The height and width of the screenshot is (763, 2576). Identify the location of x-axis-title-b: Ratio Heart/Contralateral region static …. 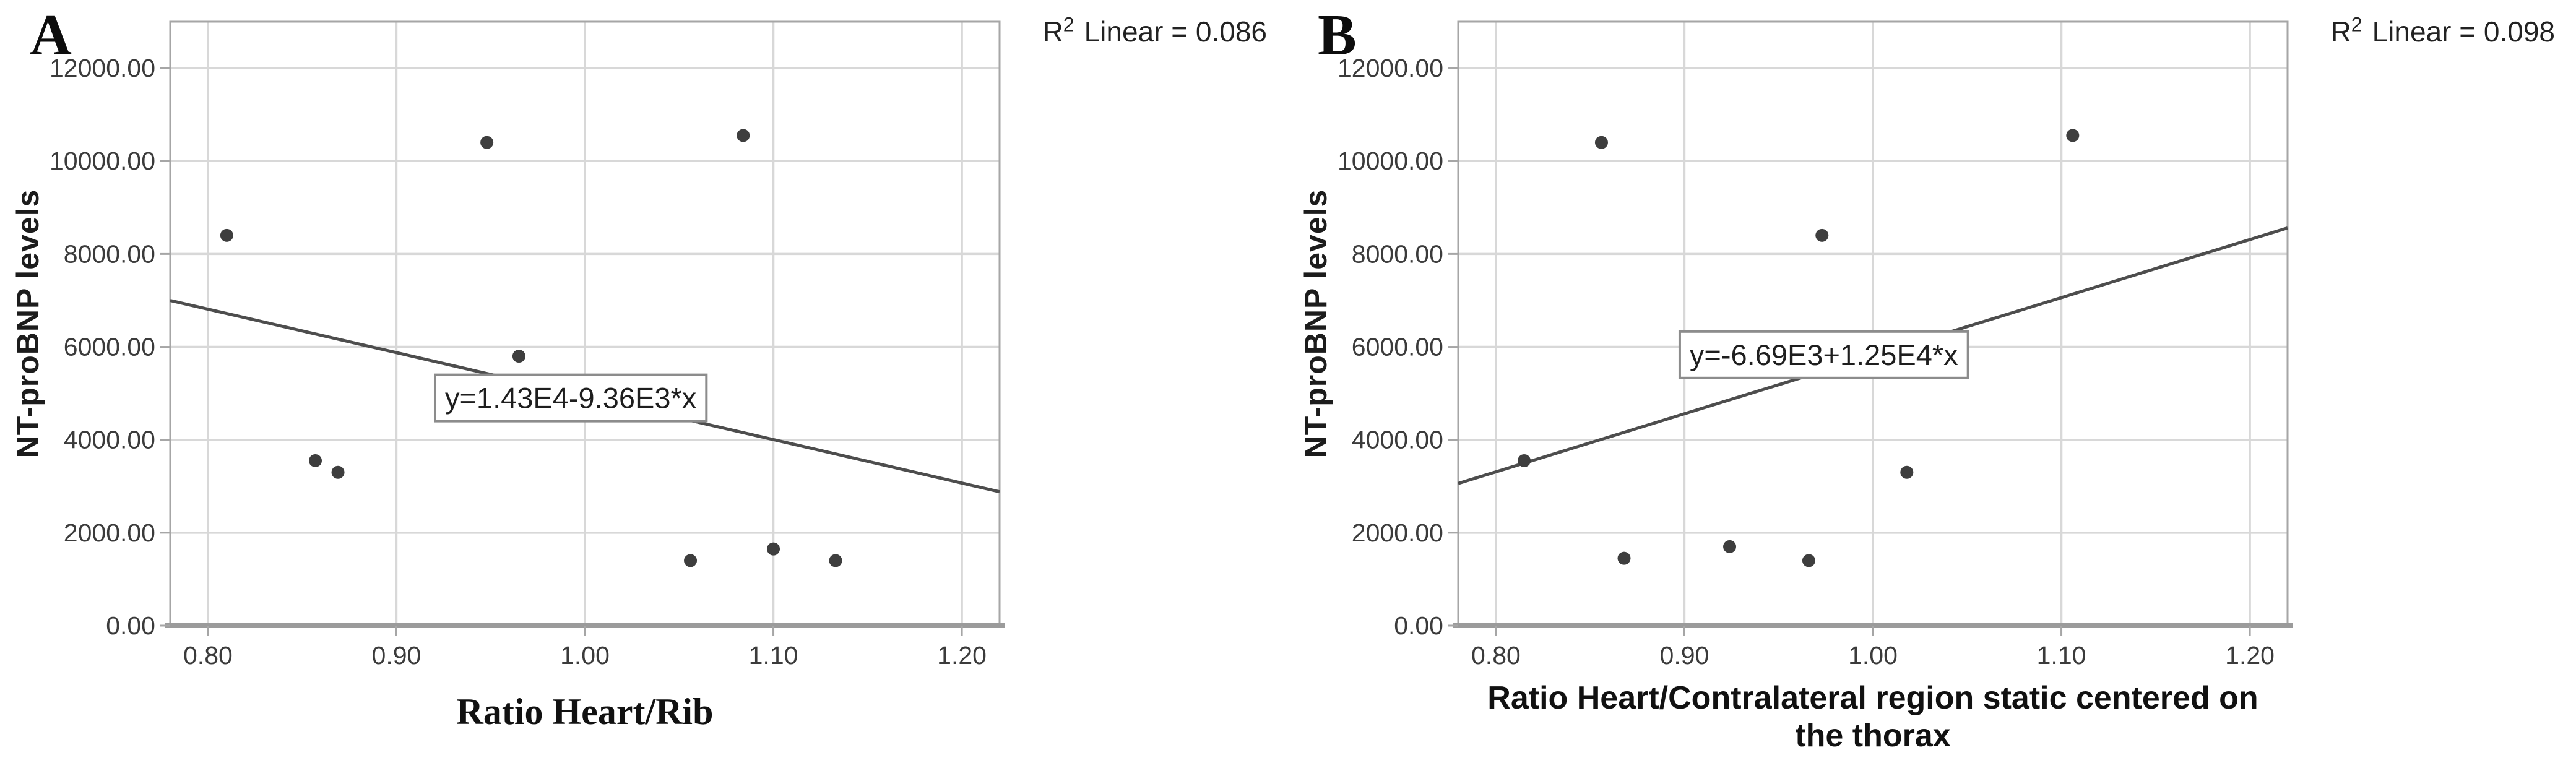
(1872, 717).